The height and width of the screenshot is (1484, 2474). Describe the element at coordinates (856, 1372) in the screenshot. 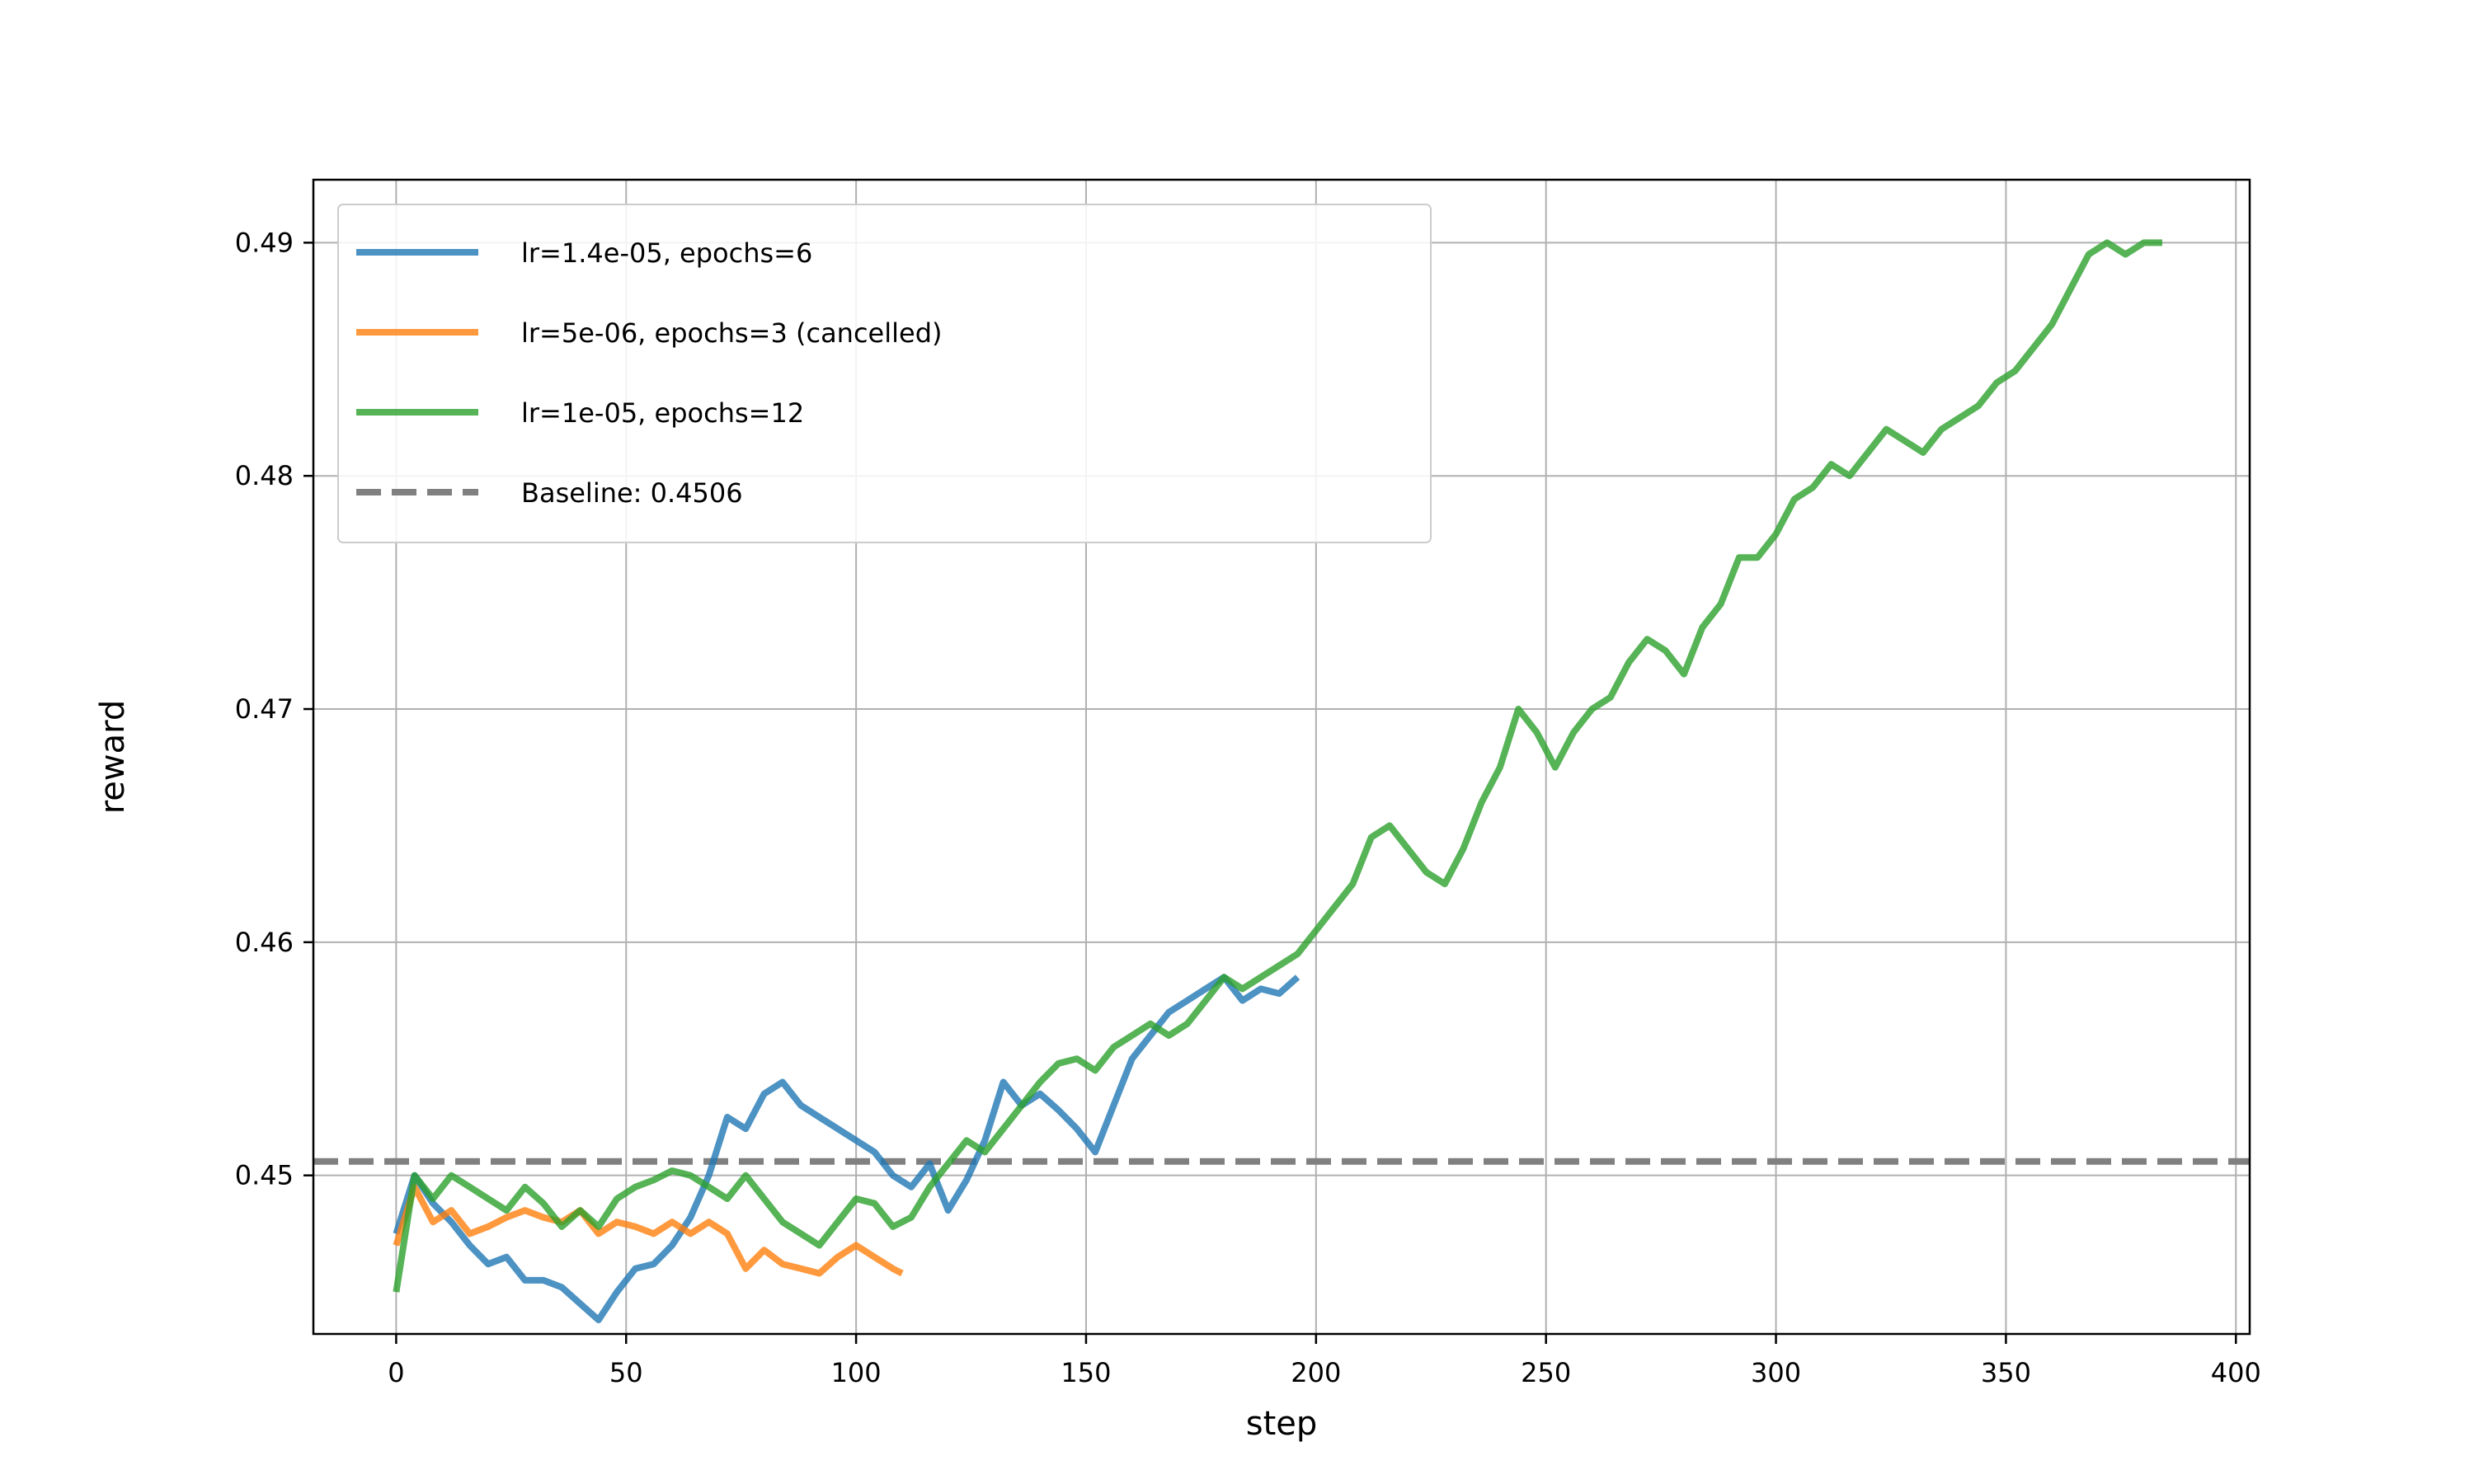

I see `x-tick-label: 100` at that location.